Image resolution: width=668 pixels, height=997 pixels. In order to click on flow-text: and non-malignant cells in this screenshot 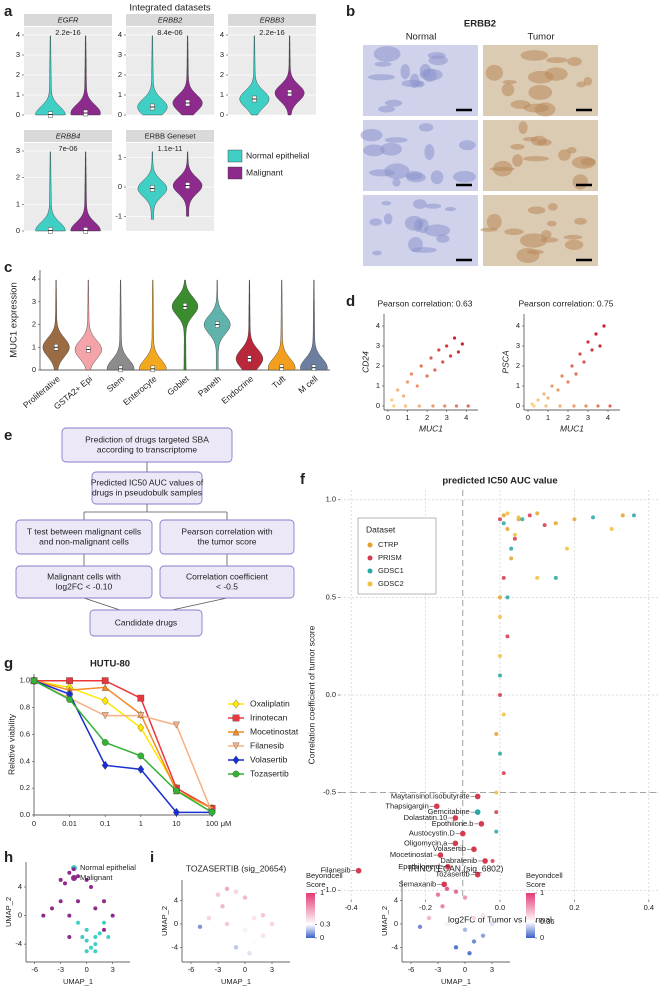, I will do `click(84, 541)`.